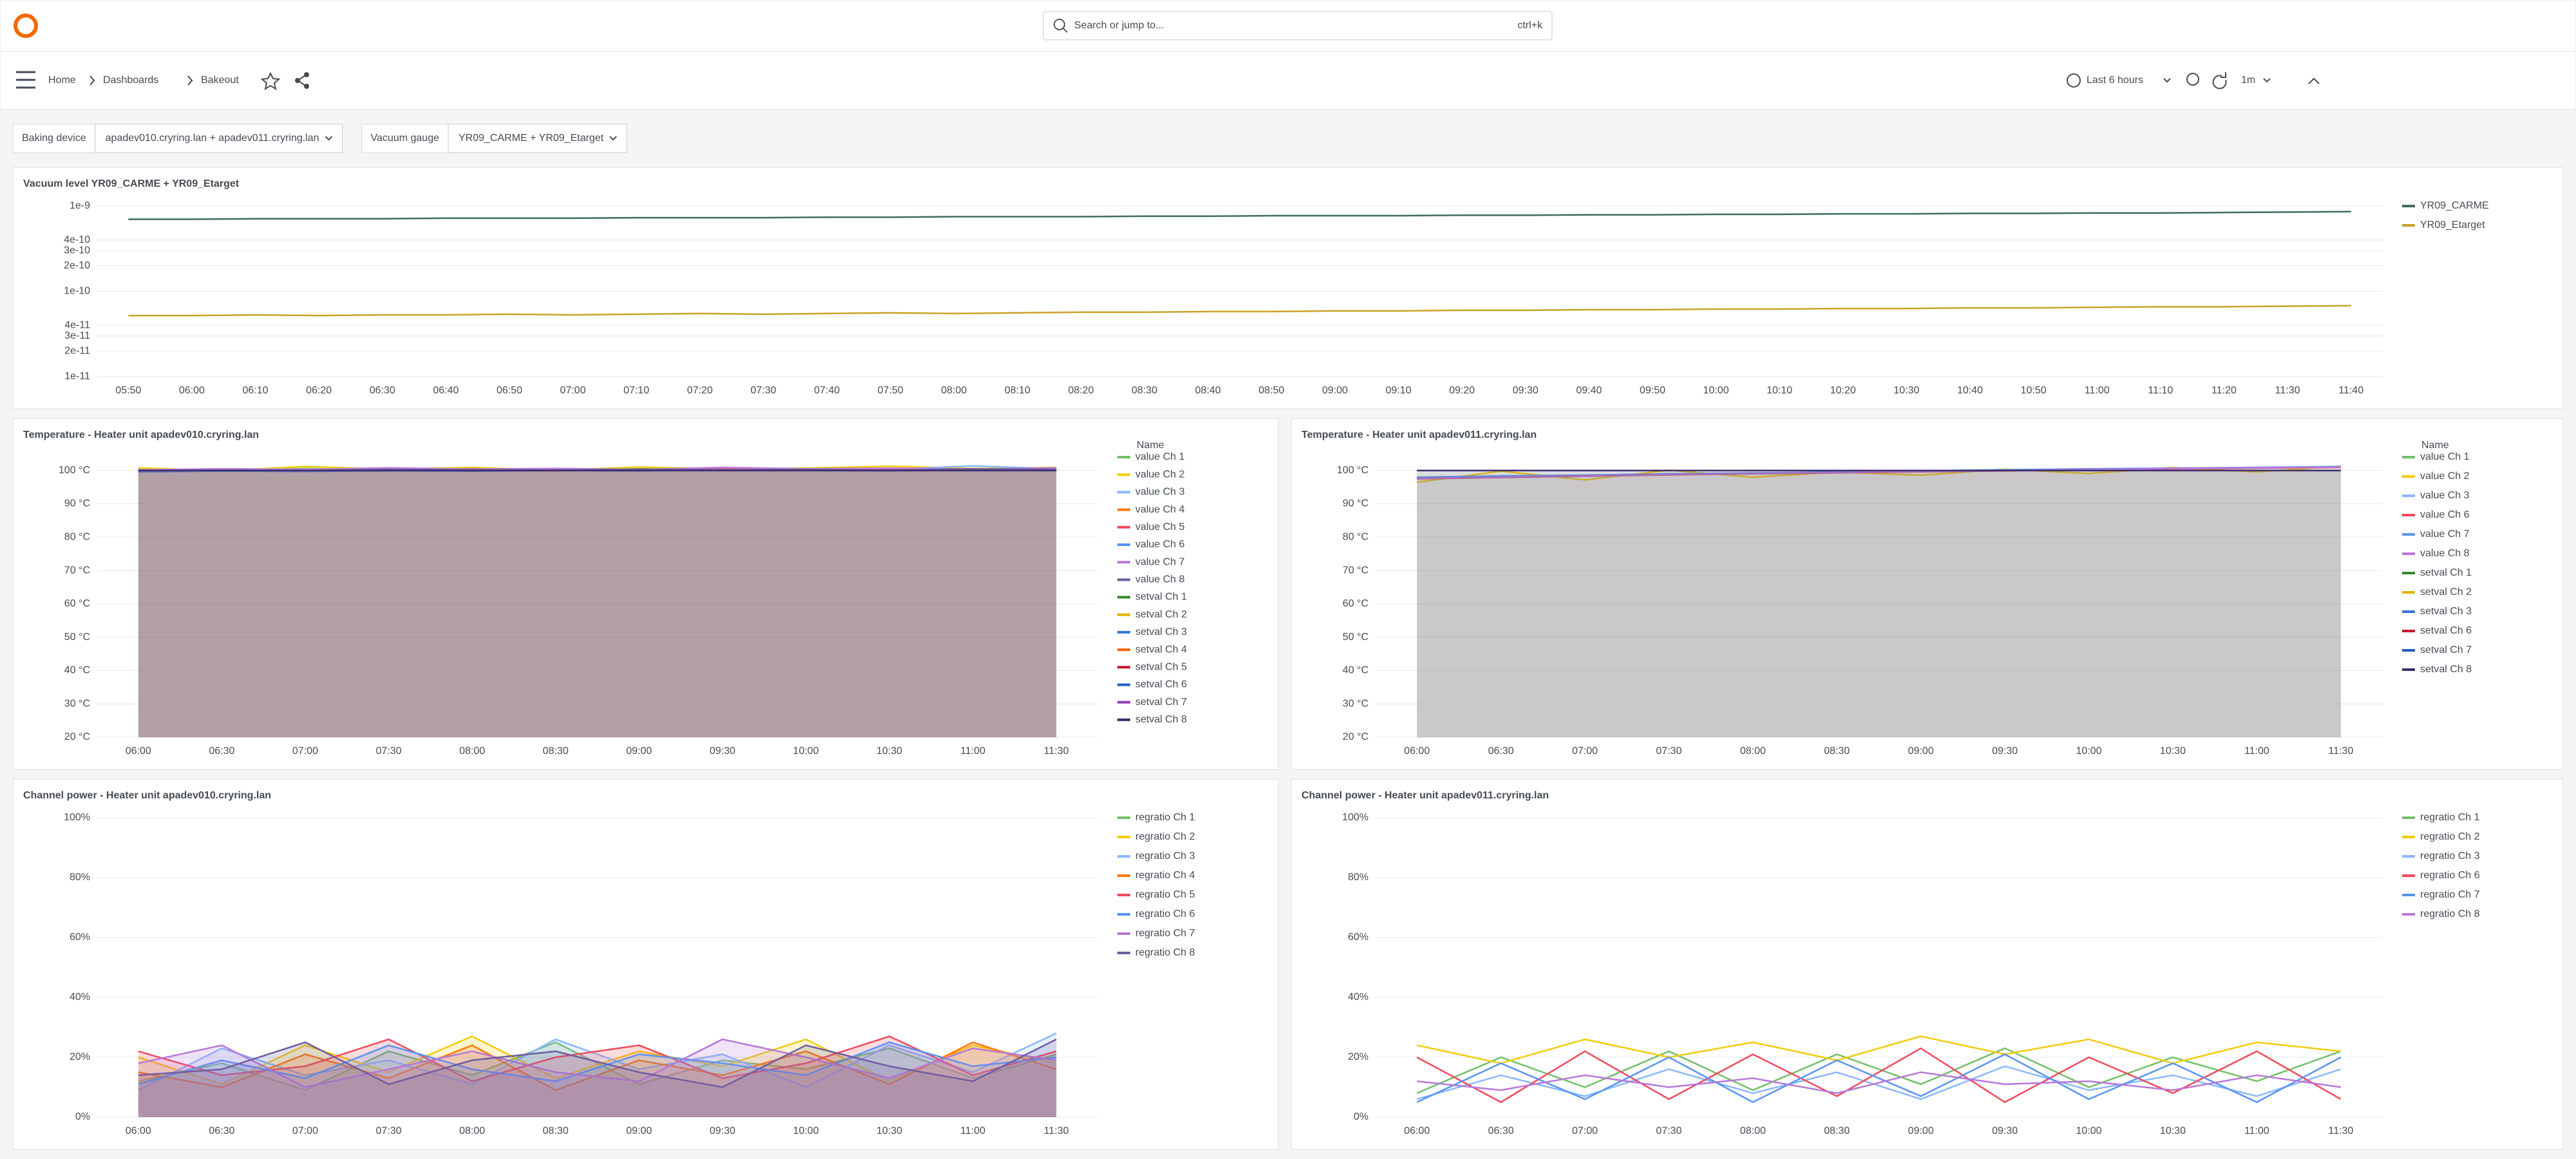 This screenshot has height=1159, width=2576. I want to click on x-tick-label: 10:00, so click(1716, 390).